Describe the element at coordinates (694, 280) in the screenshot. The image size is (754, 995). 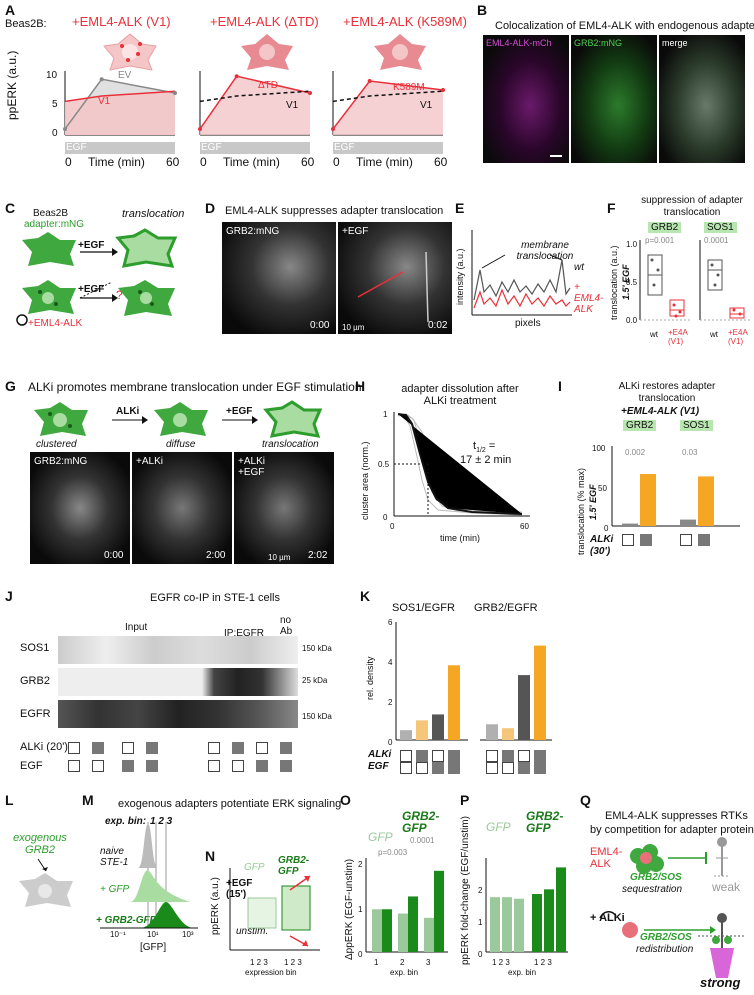
I see `f-box-chart` at that location.